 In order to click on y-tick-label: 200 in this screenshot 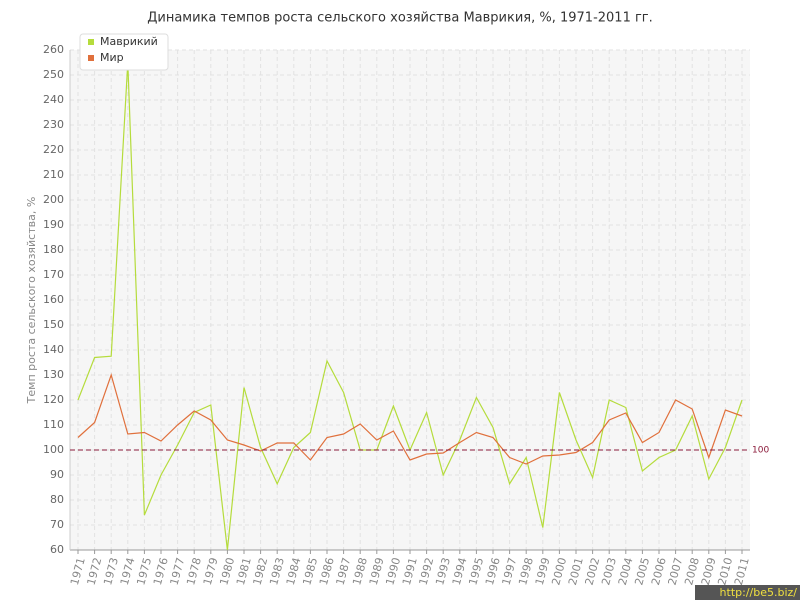, I will do `click(53, 199)`.